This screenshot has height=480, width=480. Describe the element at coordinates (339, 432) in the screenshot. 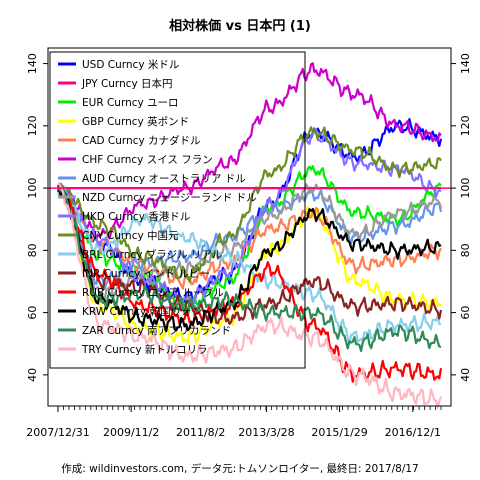

I see `x-tick-label-4: 2015/1/29` at that location.